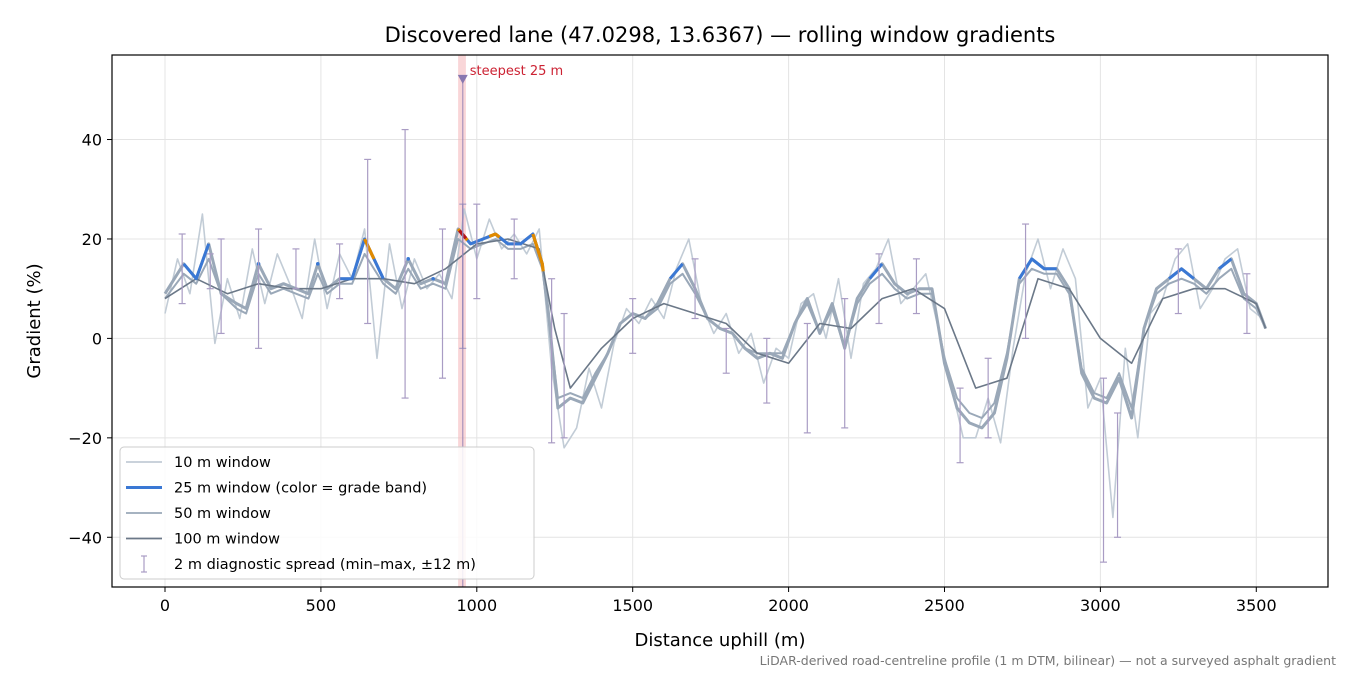 The width and height of the screenshot is (1350, 675). Describe the element at coordinates (462, 79) in the screenshot. I see `steepest-marker-triangle` at that location.